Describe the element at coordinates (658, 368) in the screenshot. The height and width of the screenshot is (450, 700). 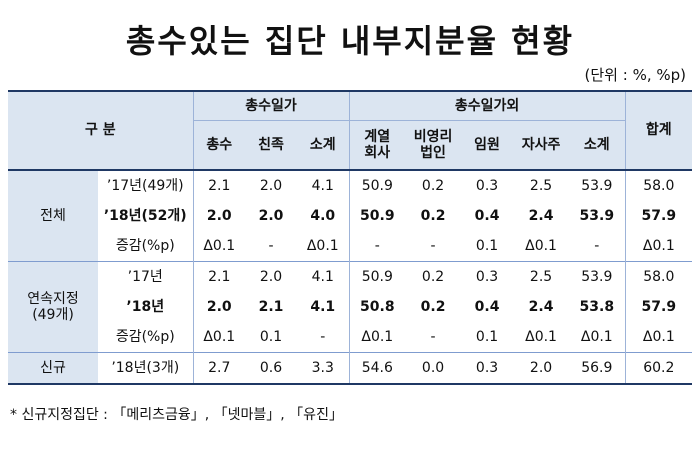
I see `value-cell: 60.2` at that location.